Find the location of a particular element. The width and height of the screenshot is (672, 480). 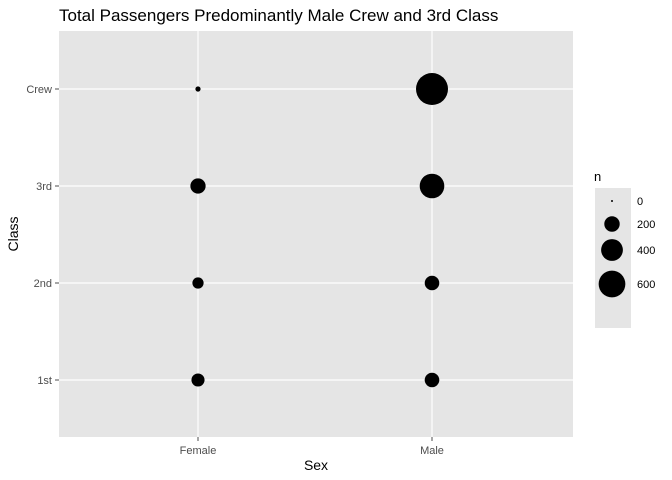

legend-entries: 0 200 400 600 is located at coordinates (626, 247).